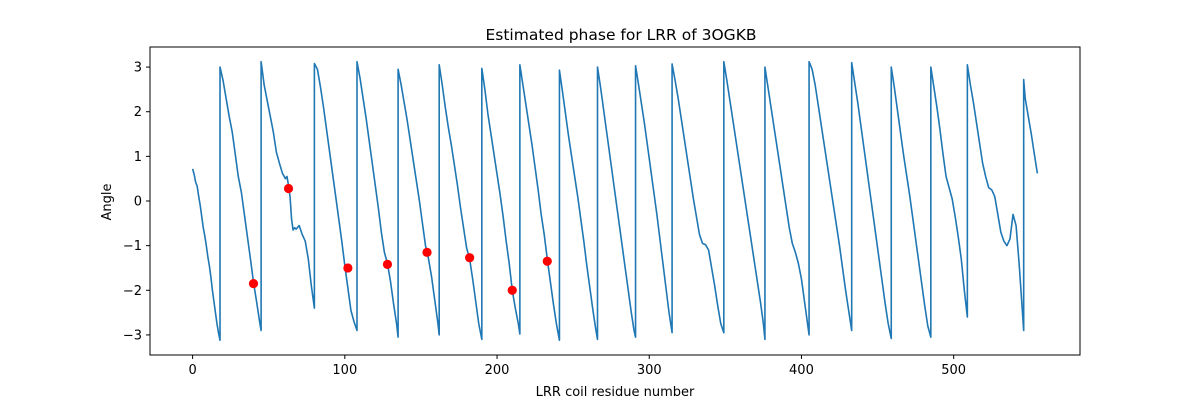 This screenshot has height=400, width=1200. What do you see at coordinates (497, 370) in the screenshot?
I see `x-tick-label: 200` at bounding box center [497, 370].